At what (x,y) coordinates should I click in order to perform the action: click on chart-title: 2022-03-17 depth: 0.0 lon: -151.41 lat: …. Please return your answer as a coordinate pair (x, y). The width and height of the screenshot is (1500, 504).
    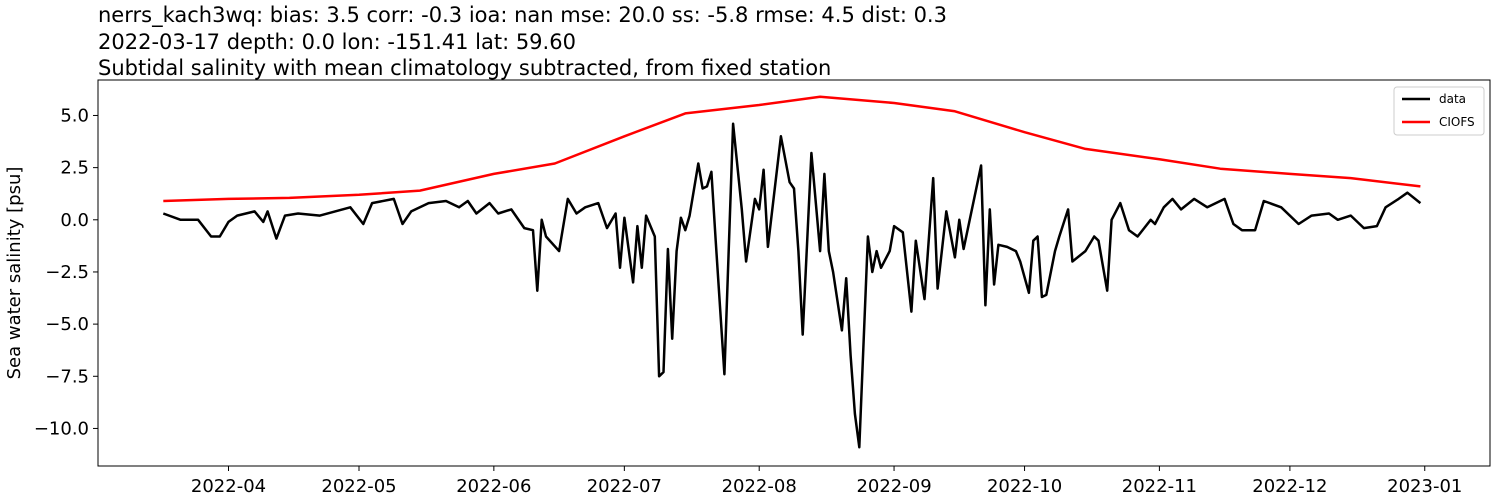
    Looking at the image, I should click on (337, 42).